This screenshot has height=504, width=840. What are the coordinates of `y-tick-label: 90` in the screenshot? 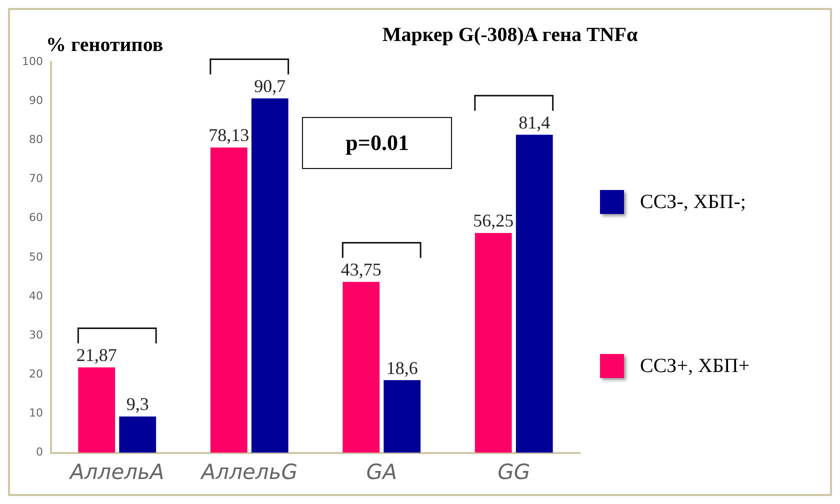 It's located at (35, 100).